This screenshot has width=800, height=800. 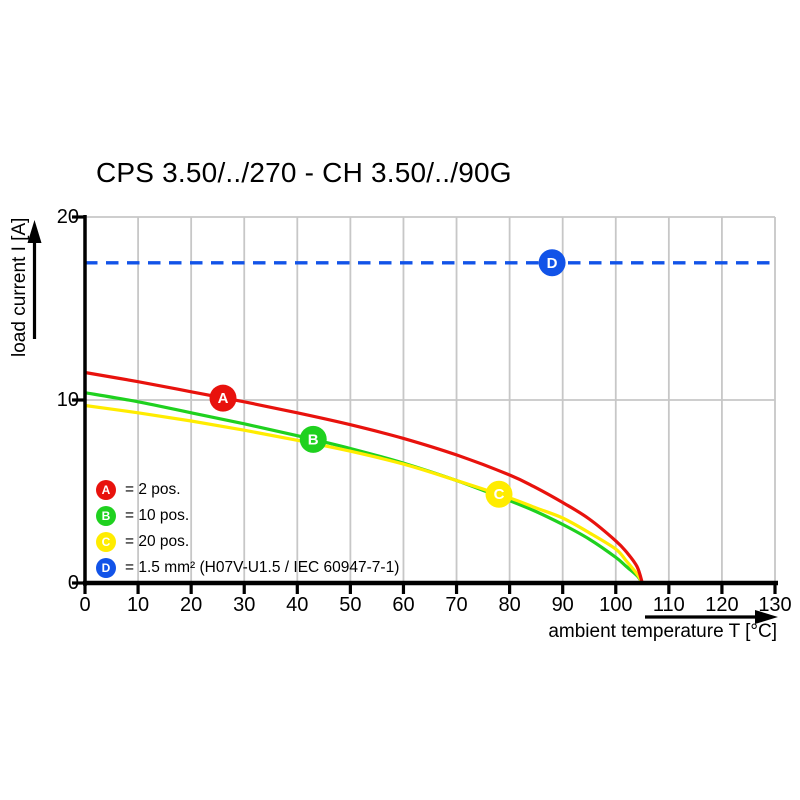 What do you see at coordinates (34, 231) in the screenshot?
I see `y-axis-arrow-icon` at bounding box center [34, 231].